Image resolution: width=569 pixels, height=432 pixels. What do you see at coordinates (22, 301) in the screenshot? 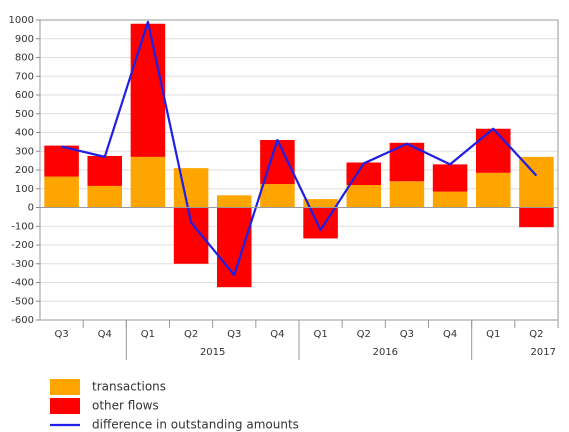
I see `y-tick-label: -500` at bounding box center [22, 301].